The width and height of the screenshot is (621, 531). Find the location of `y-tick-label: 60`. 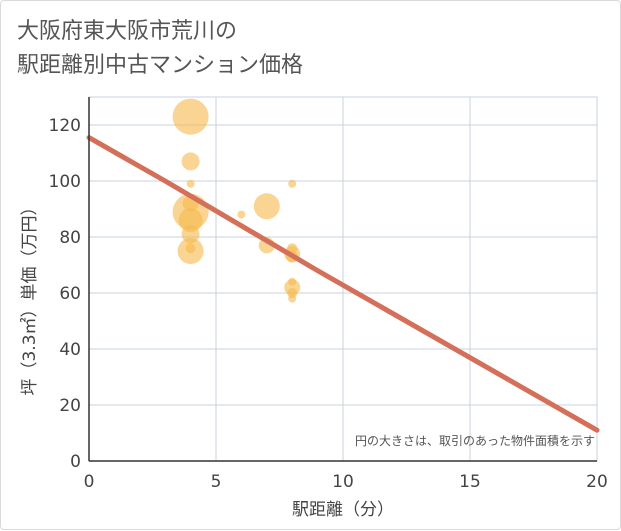

y-tick-label: 60 is located at coordinates (70, 294).